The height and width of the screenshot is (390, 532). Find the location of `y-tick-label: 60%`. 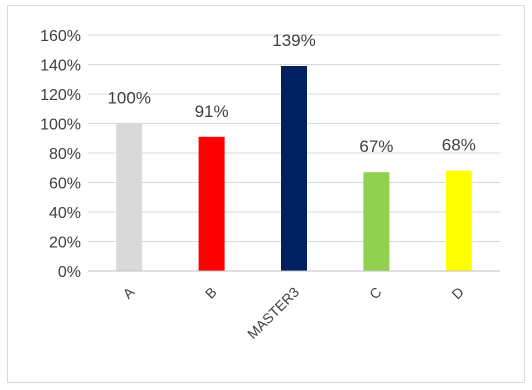

y-tick-label: 60% is located at coordinates (65, 184).